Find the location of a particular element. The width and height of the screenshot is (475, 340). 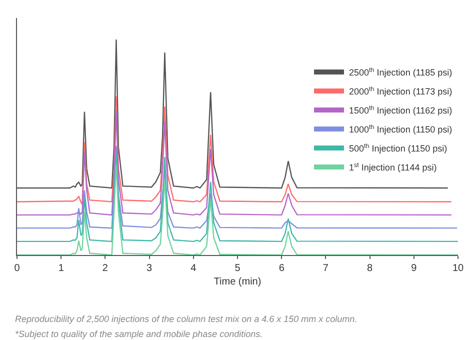

x-tick-label: 6 is located at coordinates (281, 268).